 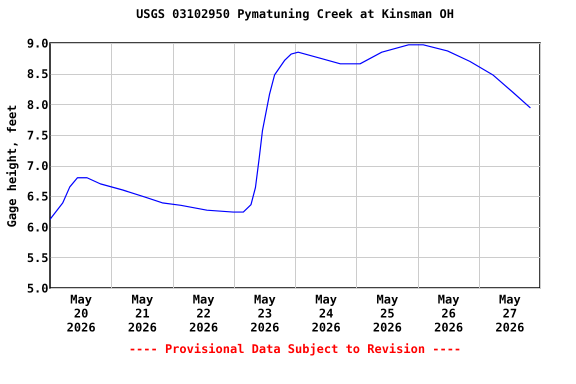 I want to click on y-tick-label: 8.0, so click(x=37, y=105).